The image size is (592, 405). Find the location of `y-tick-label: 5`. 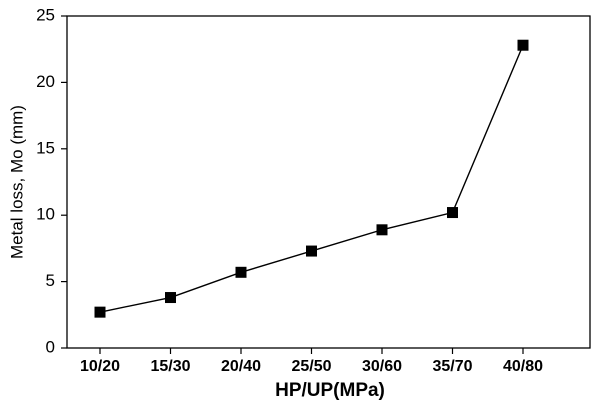

y-tick-label: 5 is located at coordinates (50, 280).